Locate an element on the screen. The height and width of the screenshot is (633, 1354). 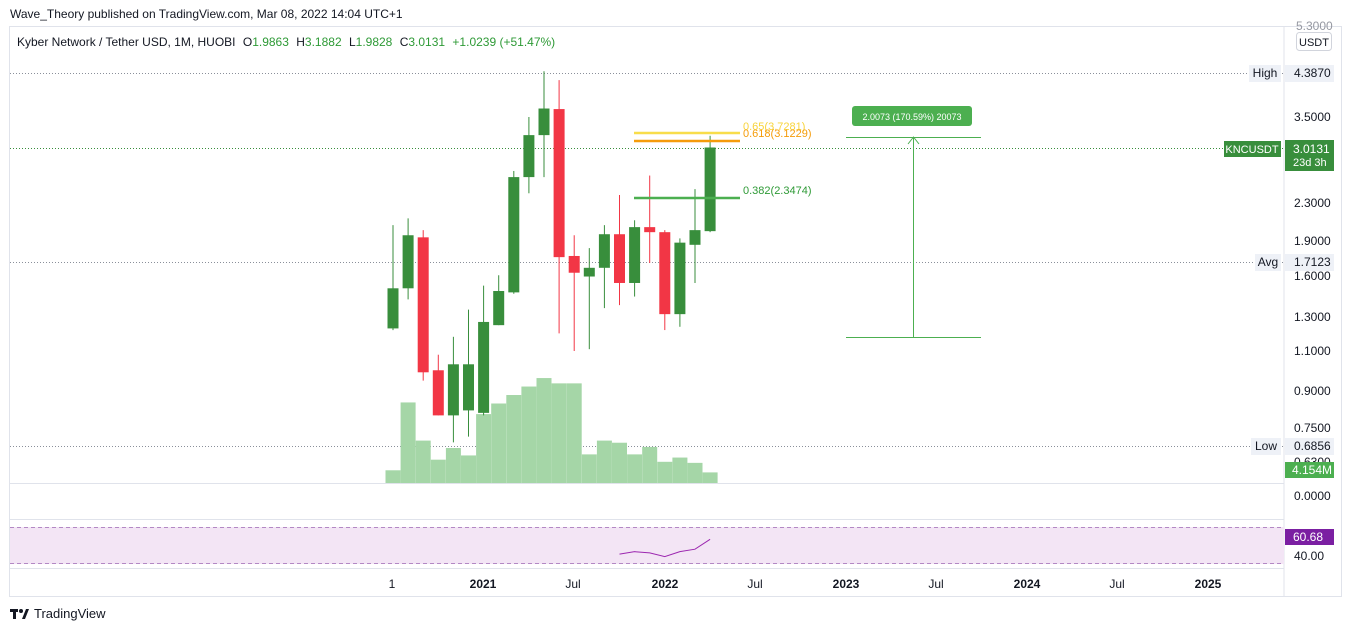
open-label: O is located at coordinates (247, 42).